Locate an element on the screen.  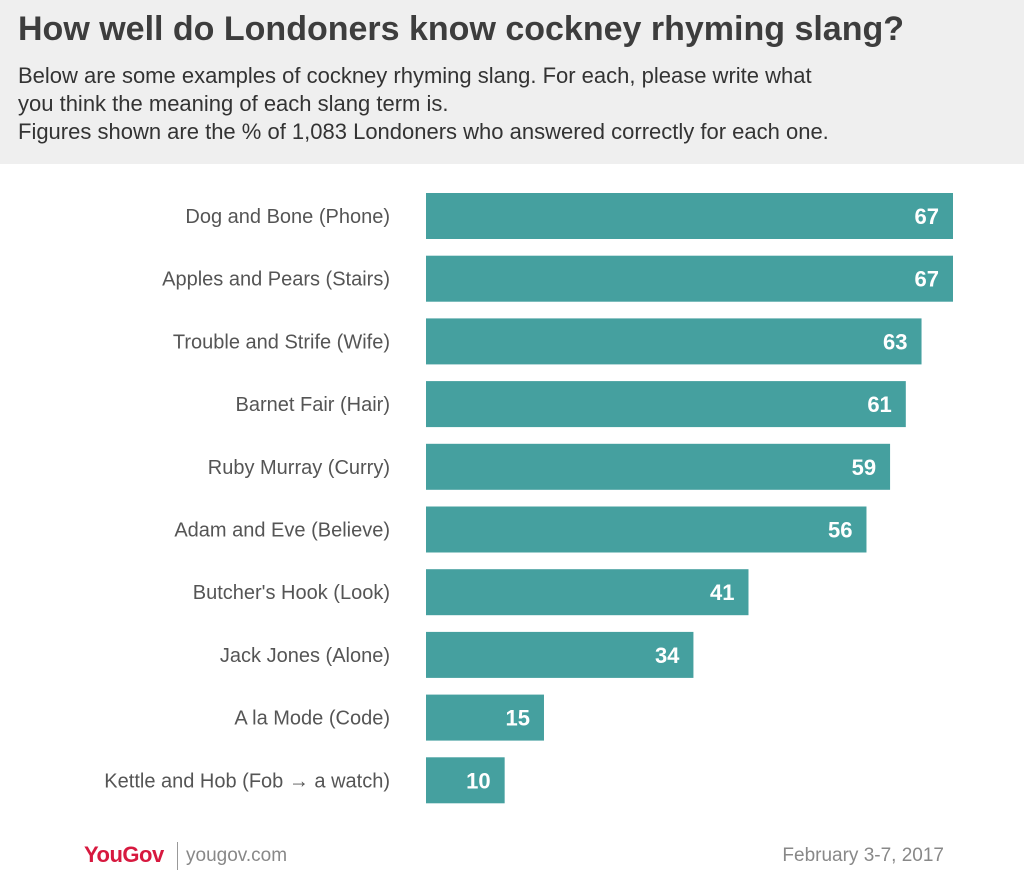
yougov-logo: YouGov is located at coordinates (124, 854).